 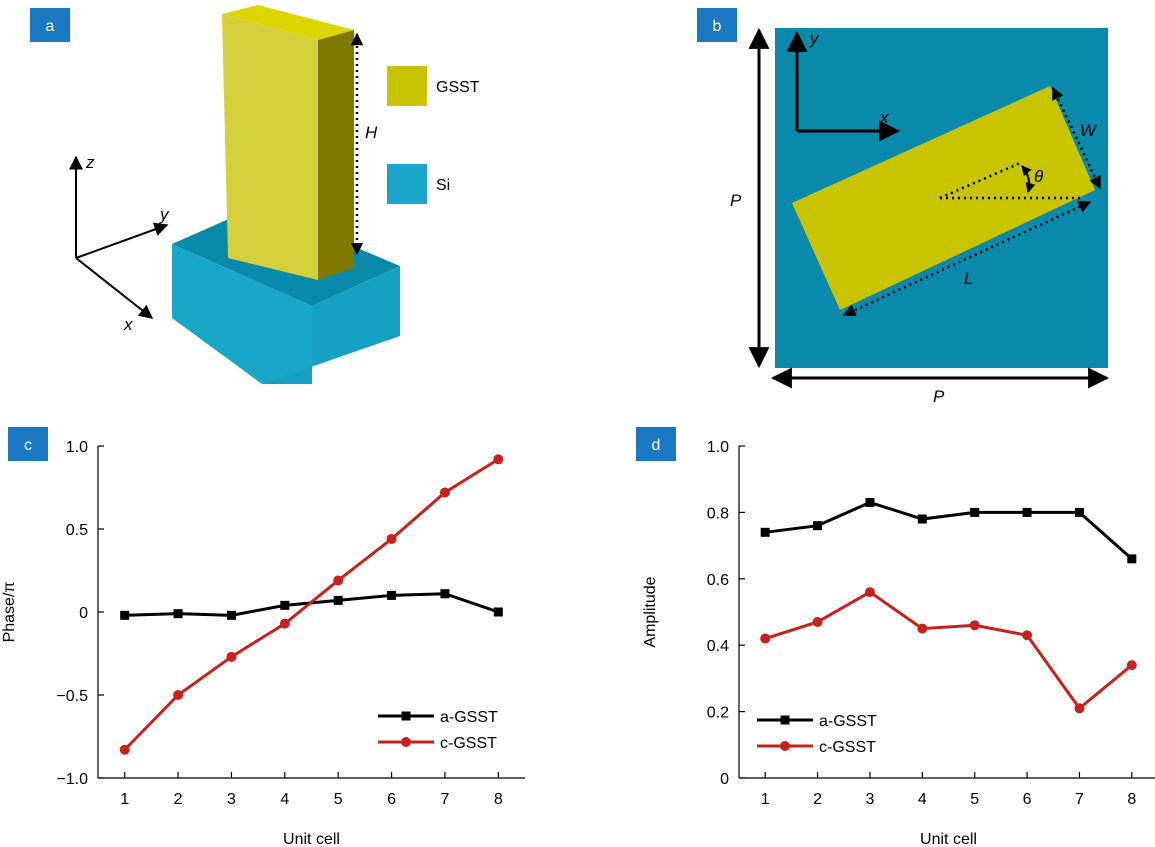 What do you see at coordinates (1076, 138) in the screenshot?
I see `width-arrow` at bounding box center [1076, 138].